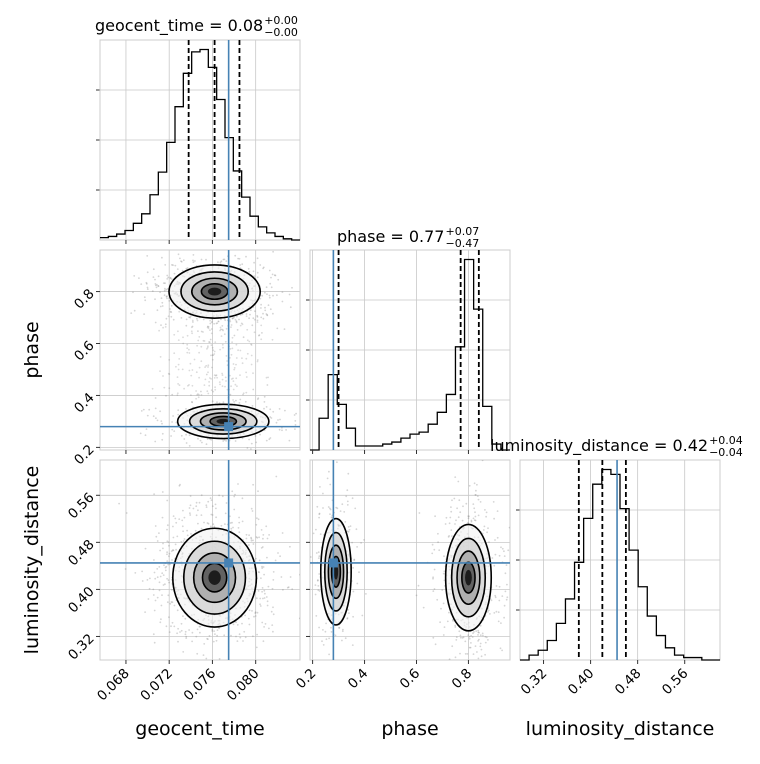 This screenshot has height=764, width=760. I want to click on y-tick-label: 0.4, so click(84, 403).